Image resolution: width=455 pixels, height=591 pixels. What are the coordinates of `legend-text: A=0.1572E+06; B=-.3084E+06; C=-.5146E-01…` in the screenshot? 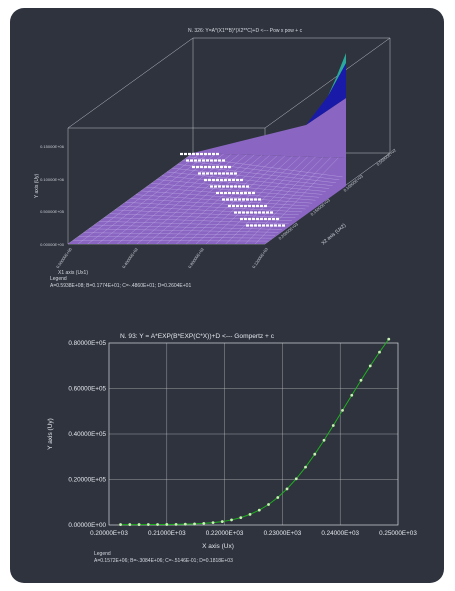 It's located at (163, 561).